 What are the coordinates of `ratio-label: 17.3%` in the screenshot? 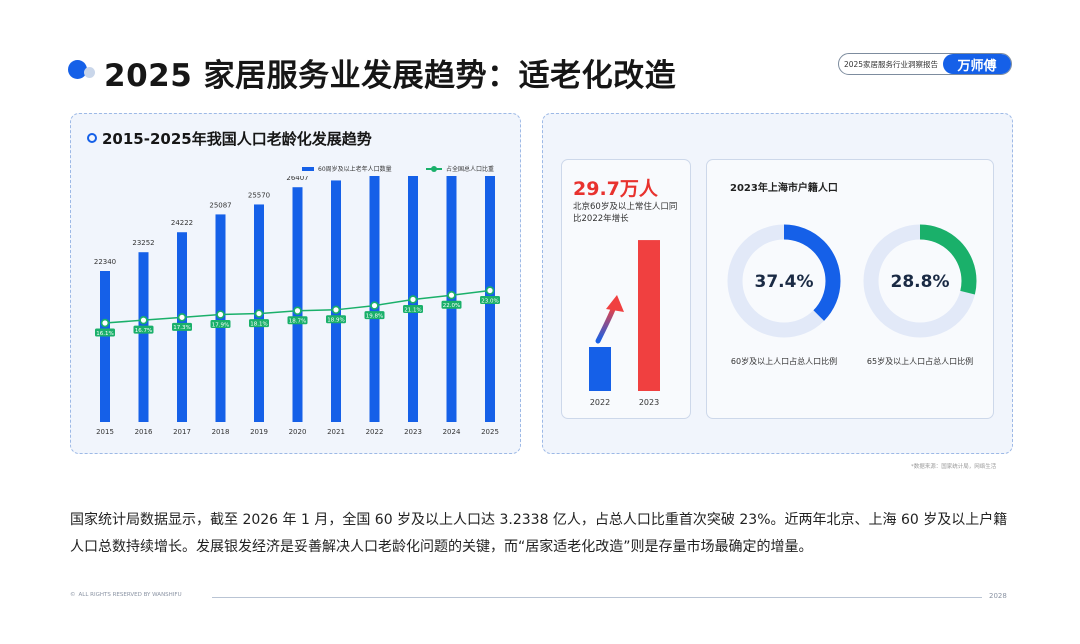 It's located at (181, 328).